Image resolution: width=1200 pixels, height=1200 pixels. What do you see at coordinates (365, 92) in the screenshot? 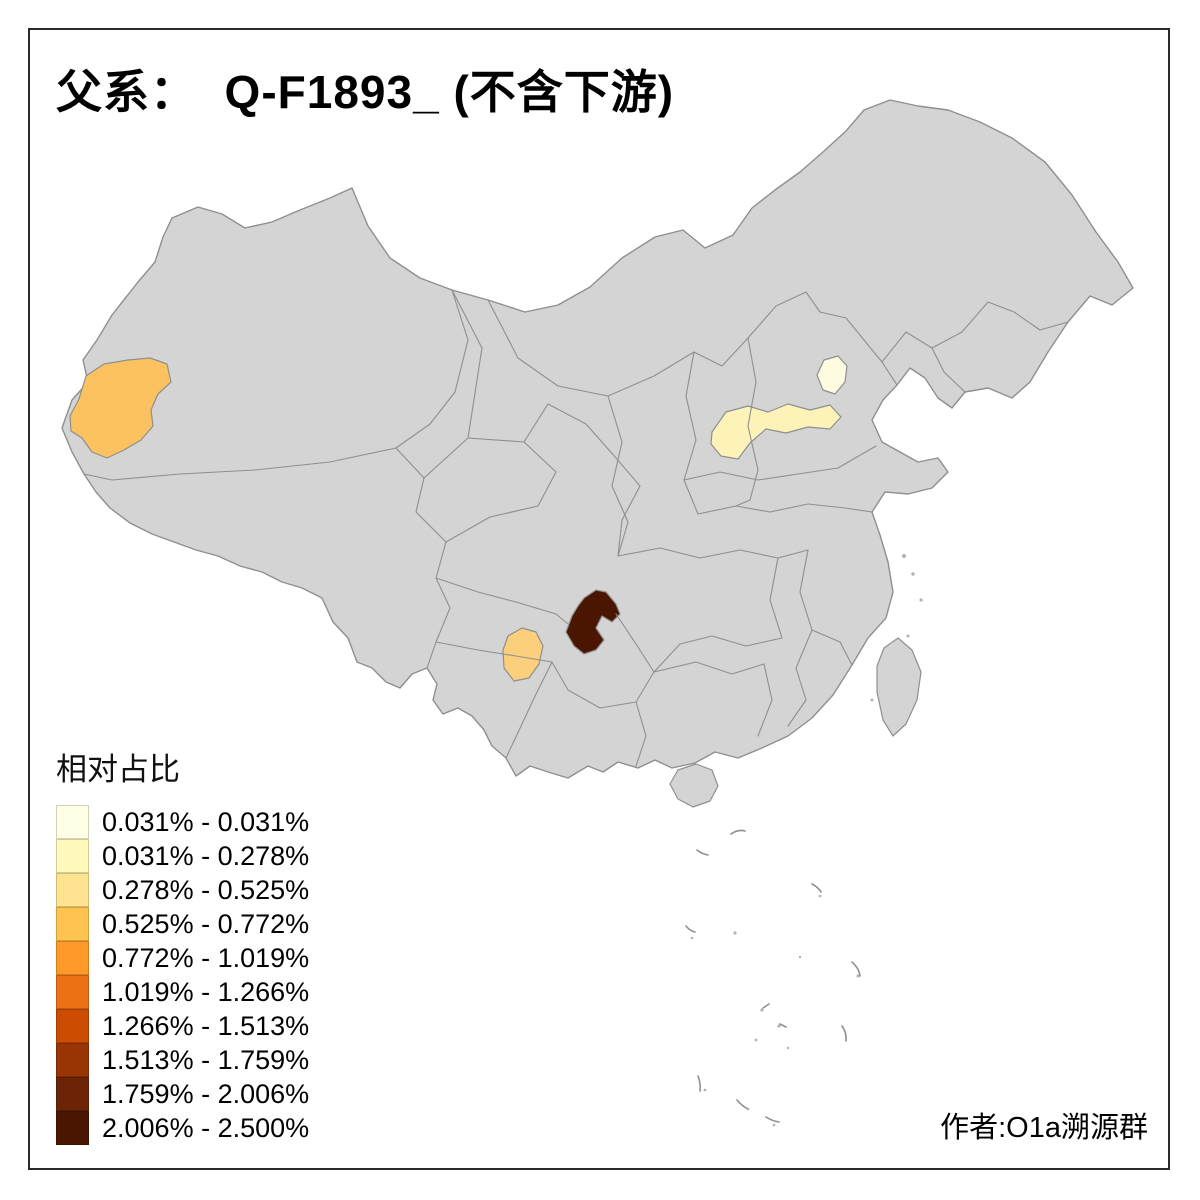
I see `map-title: 父系： Q-F1893_ (不含下游)` at bounding box center [365, 92].